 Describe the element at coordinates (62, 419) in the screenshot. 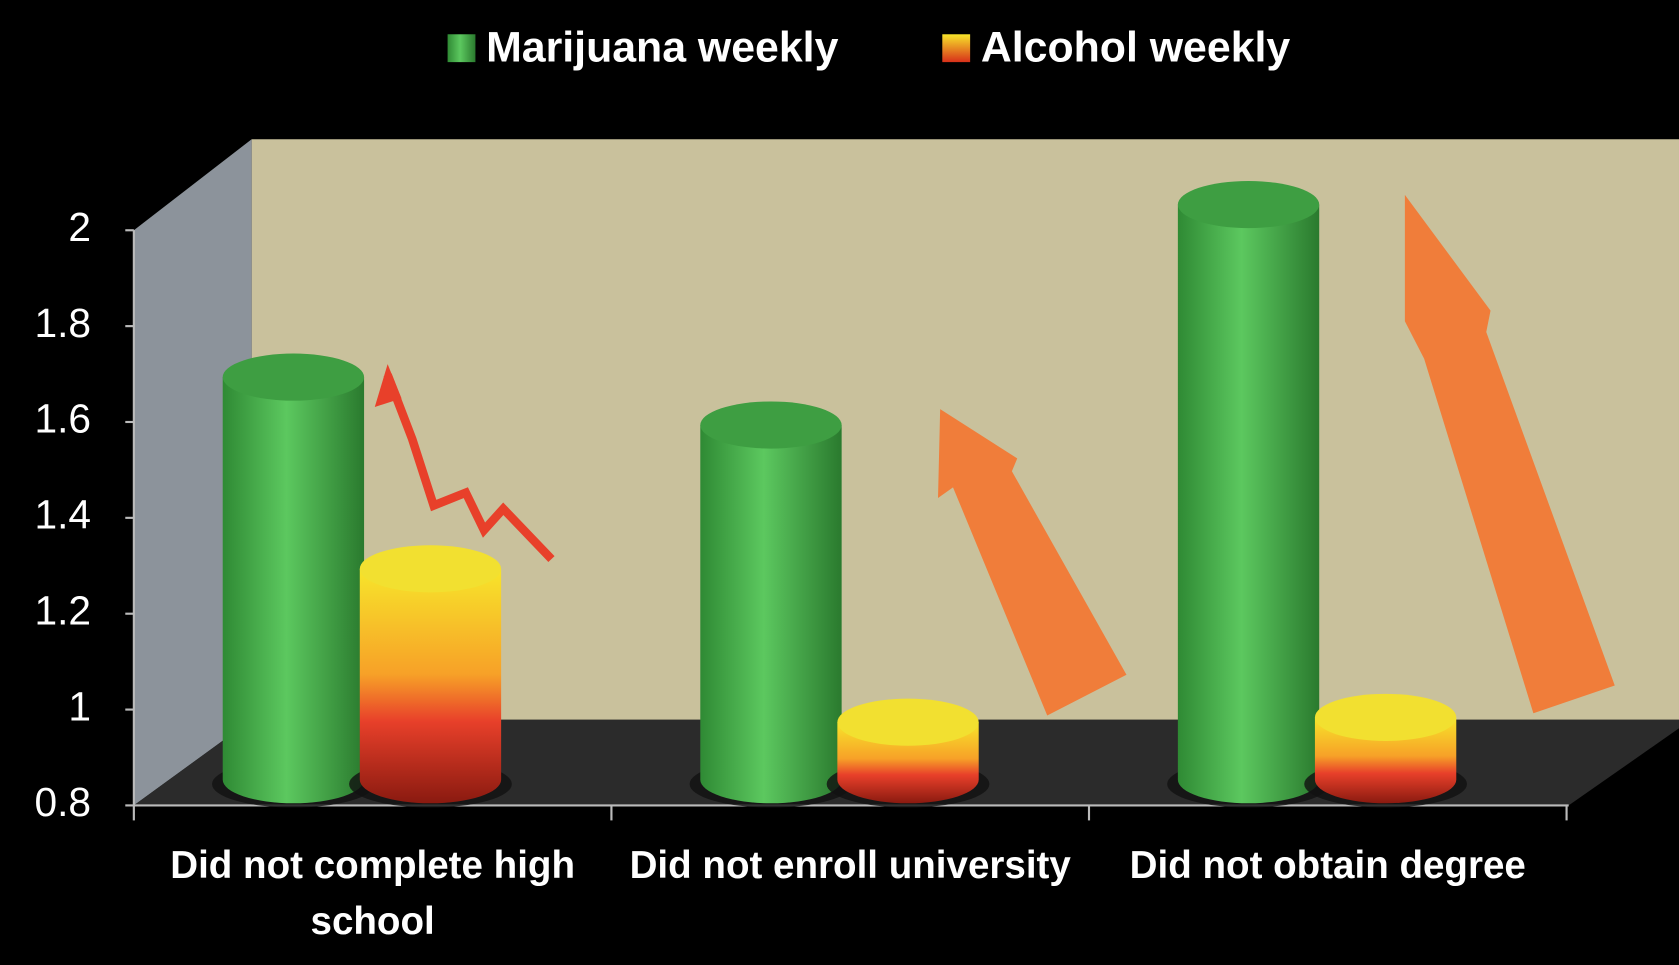

I see `y-tick-label: 1.6` at that location.